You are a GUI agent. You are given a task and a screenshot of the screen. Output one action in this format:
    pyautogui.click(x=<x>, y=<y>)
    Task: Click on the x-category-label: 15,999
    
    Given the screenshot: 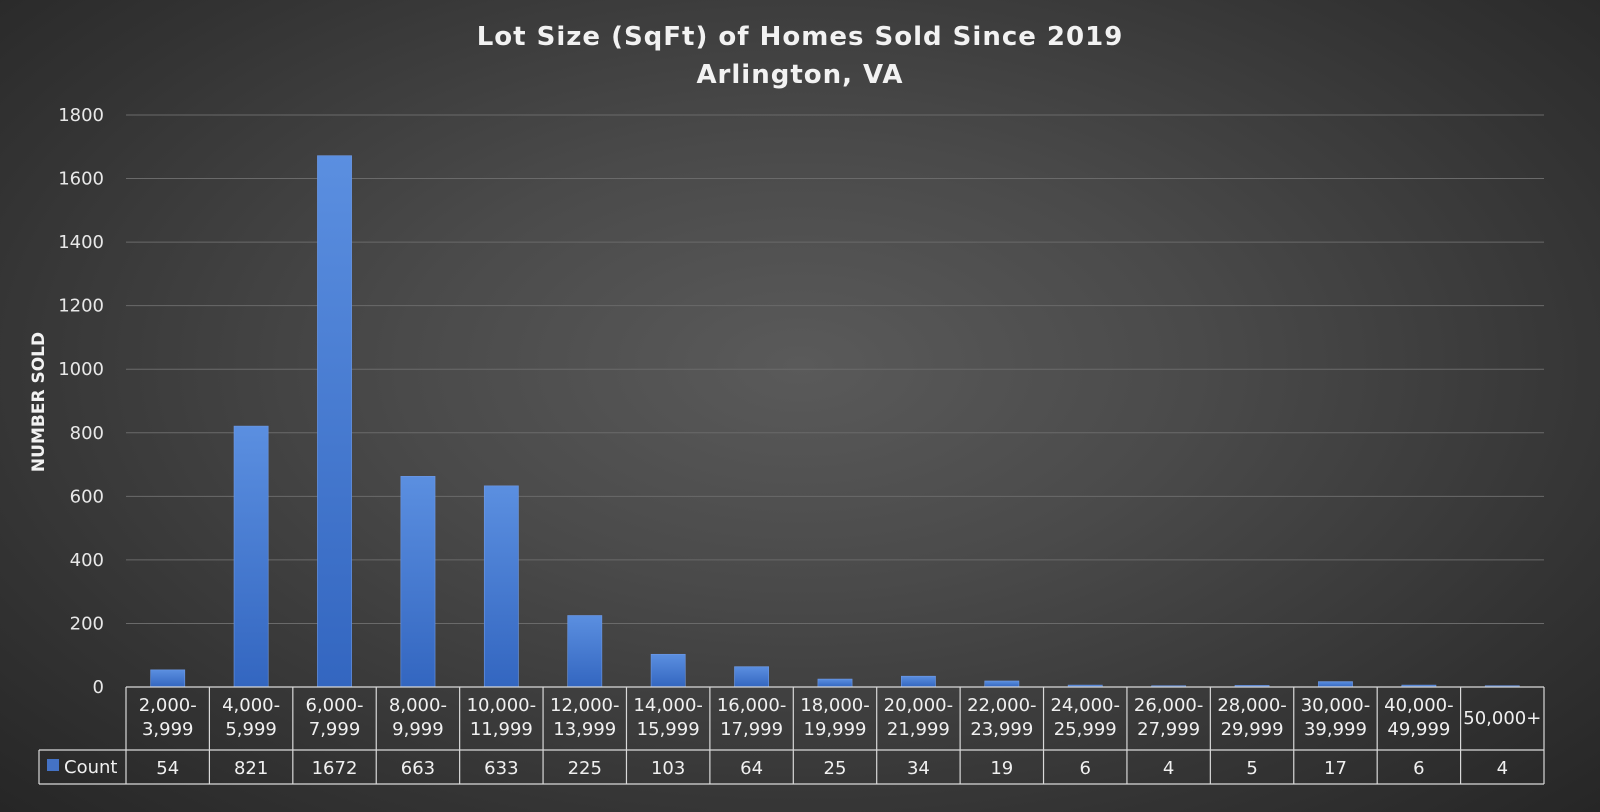 What is the action you would take?
    pyautogui.click(x=668, y=729)
    